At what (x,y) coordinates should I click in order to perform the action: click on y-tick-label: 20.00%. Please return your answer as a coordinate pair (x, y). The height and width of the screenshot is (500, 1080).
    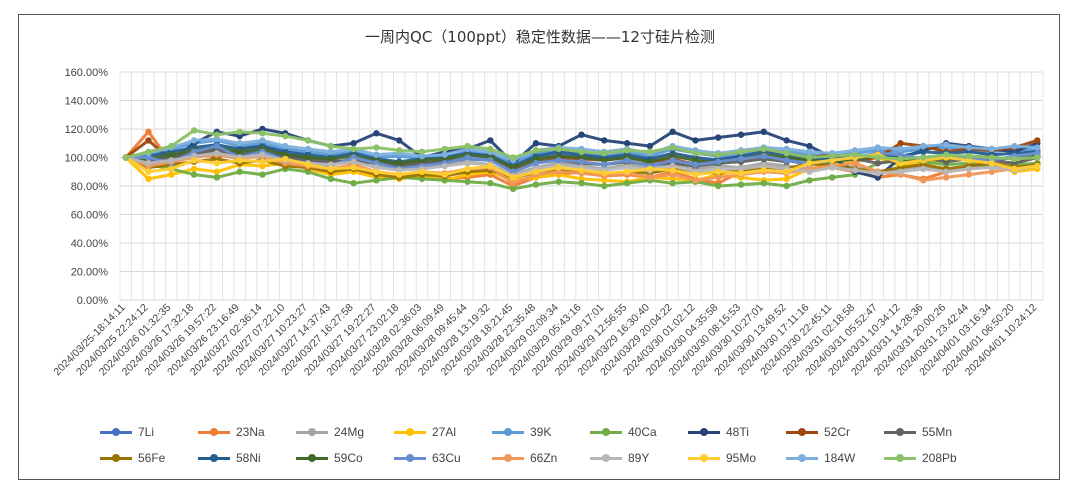
    Looking at the image, I should click on (90, 273).